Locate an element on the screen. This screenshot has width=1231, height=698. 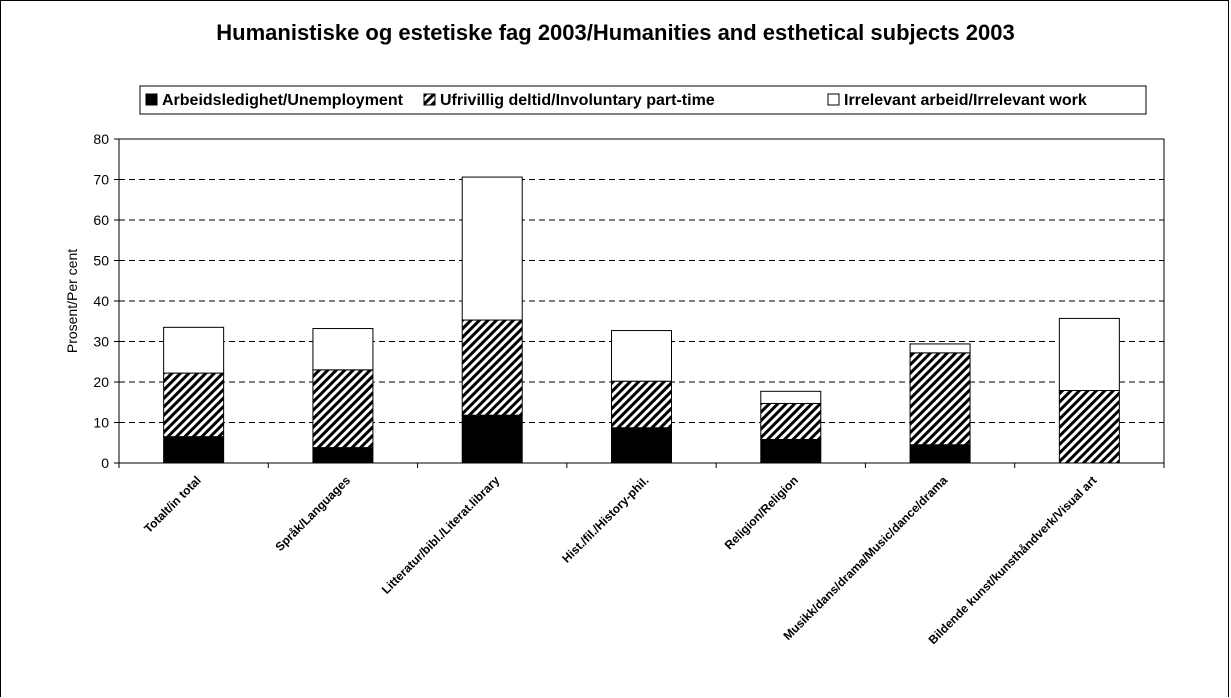
x-category-label: Hist./fil./History-phil. is located at coordinates (605, 519).